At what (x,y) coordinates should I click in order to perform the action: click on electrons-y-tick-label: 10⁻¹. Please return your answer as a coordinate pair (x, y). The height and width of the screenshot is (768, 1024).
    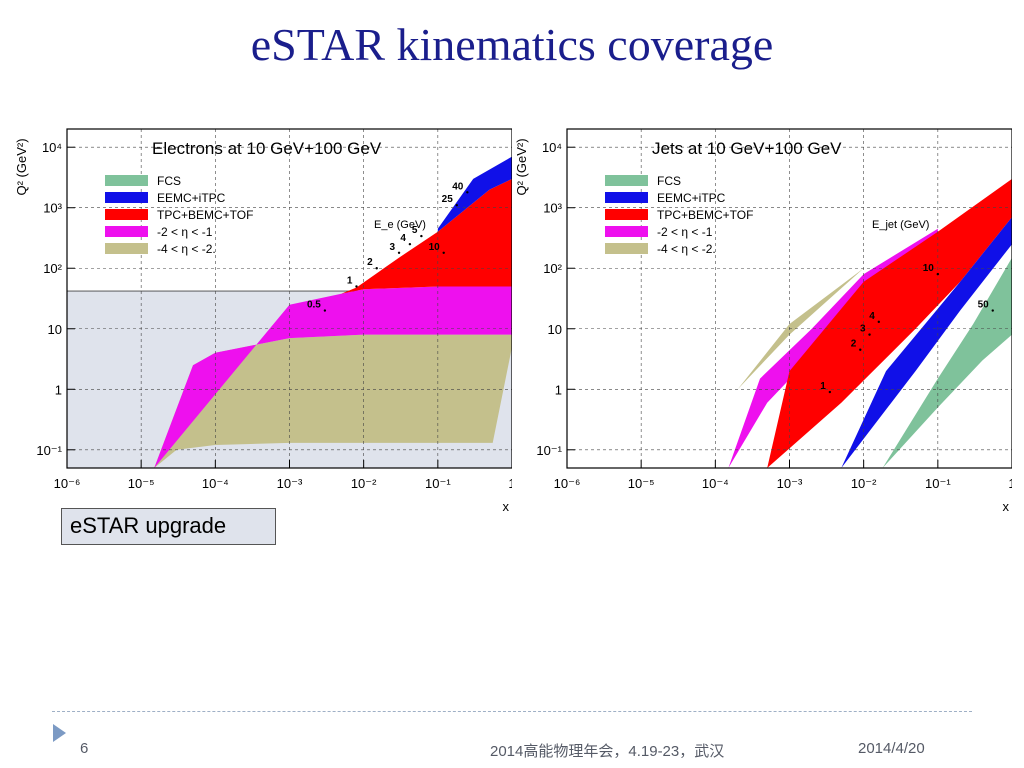
    Looking at the image, I should click on (49, 450).